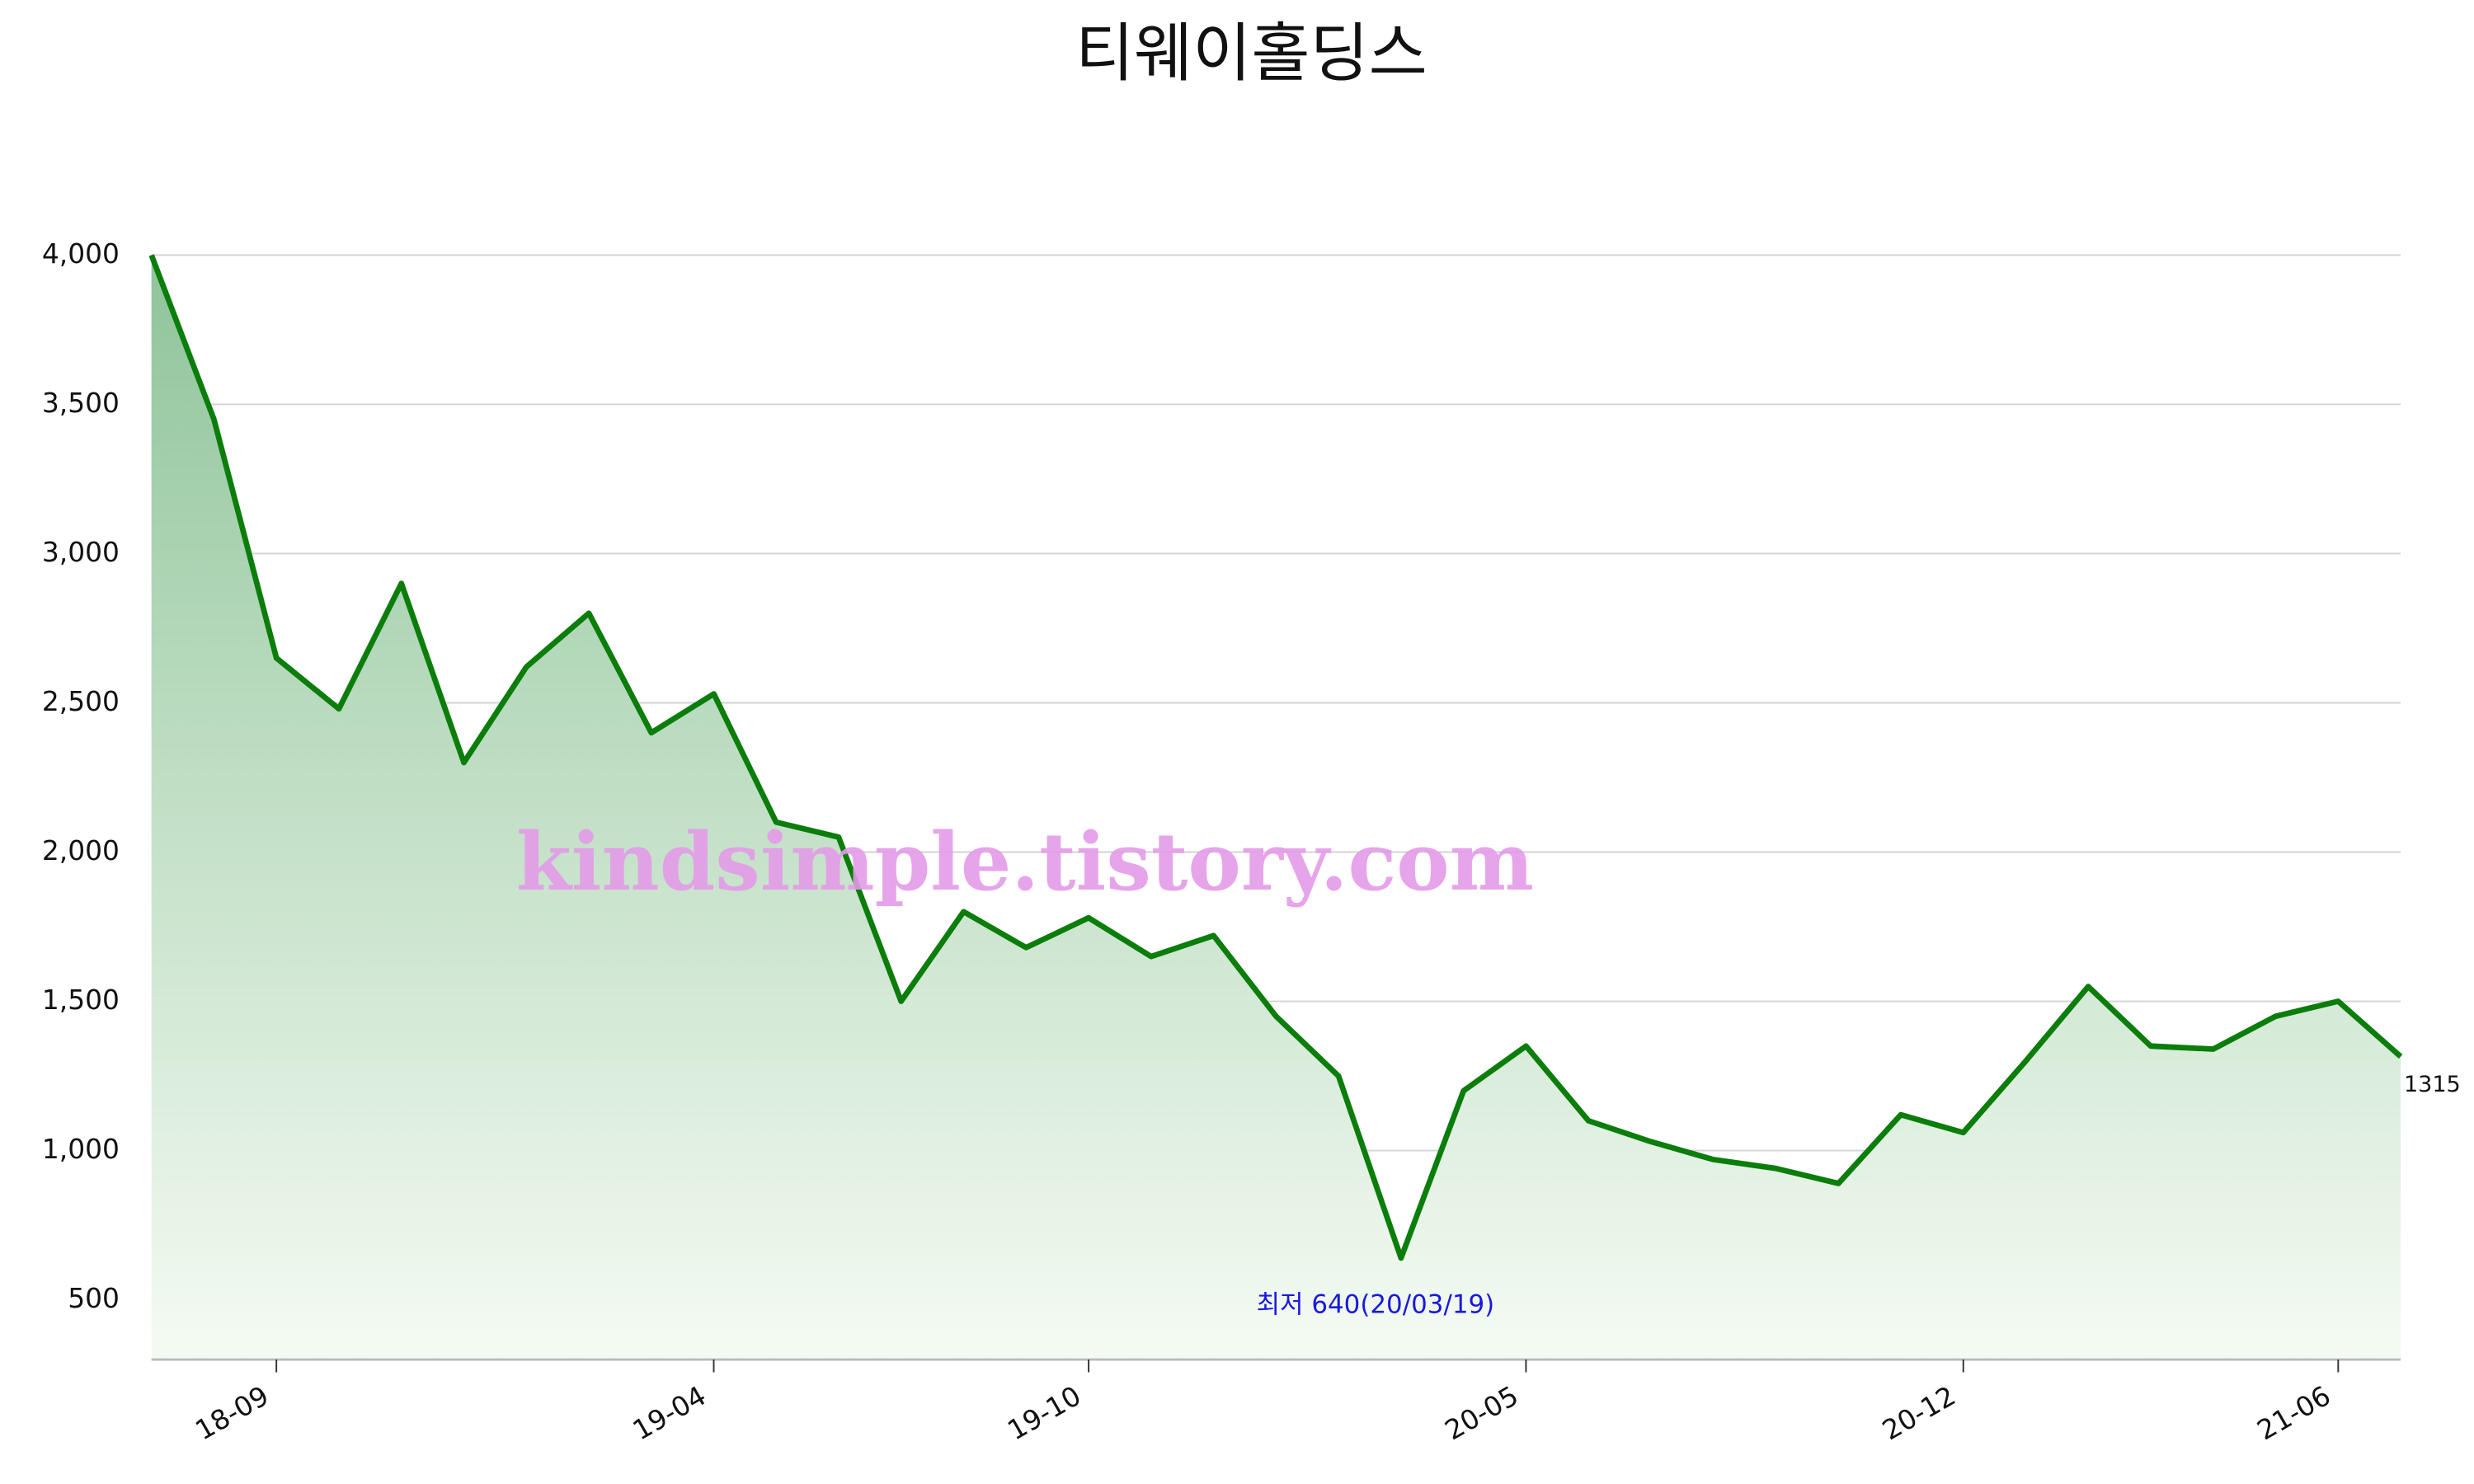 The width and height of the screenshot is (2474, 1484). Describe the element at coordinates (1025, 862) in the screenshot. I see `watermark: kindsimple.tistory.com` at that location.